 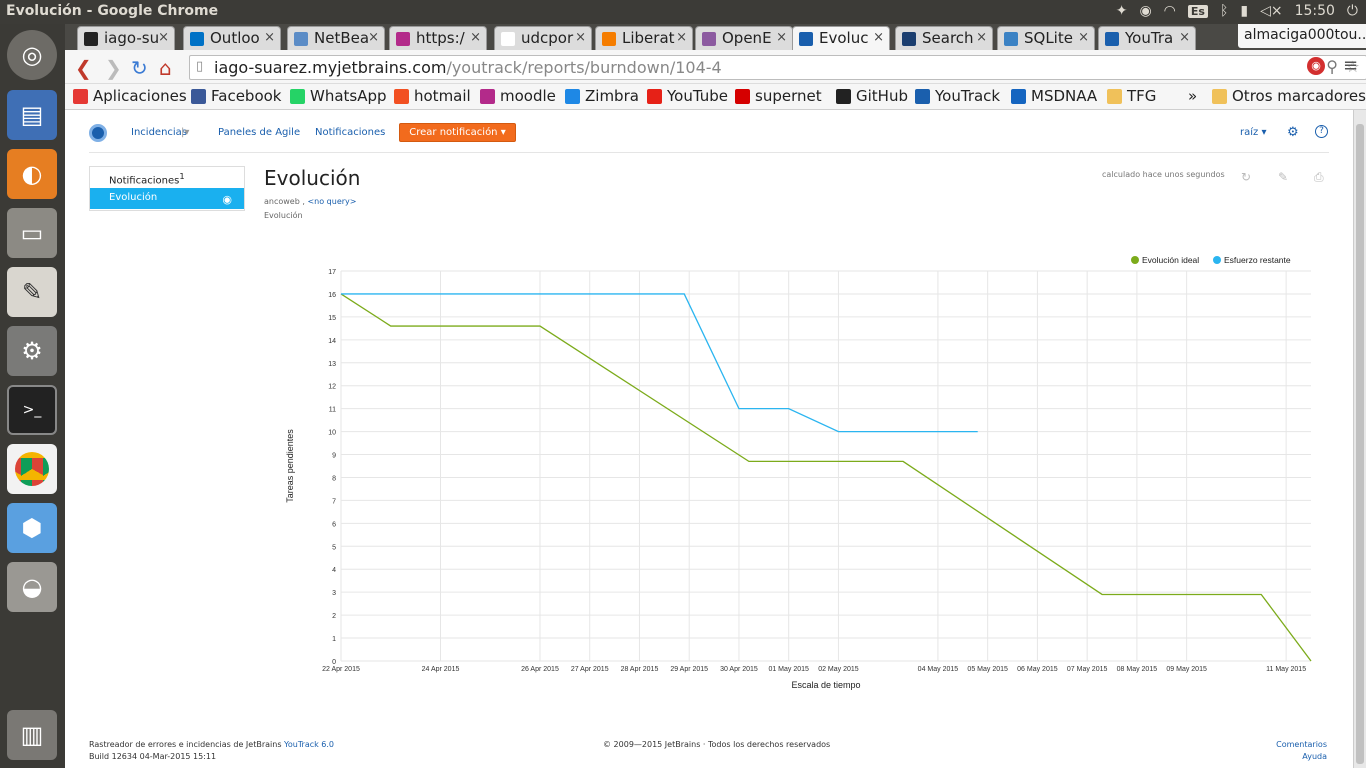 What do you see at coordinates (543, 38) in the screenshot?
I see `browser-tab: udcpor ×` at bounding box center [543, 38].